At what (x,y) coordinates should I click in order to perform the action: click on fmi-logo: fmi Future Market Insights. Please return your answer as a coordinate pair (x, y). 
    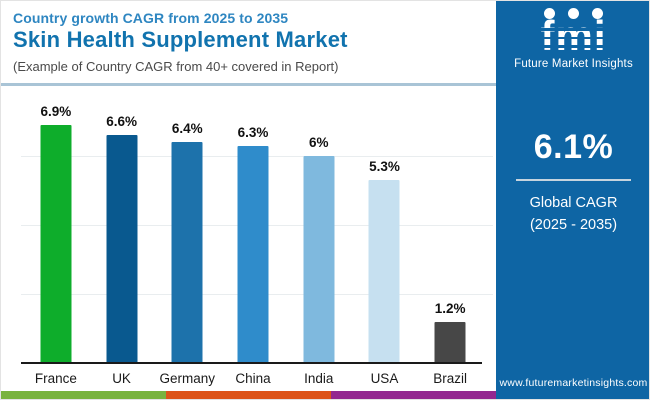
    Looking at the image, I should click on (572, 39).